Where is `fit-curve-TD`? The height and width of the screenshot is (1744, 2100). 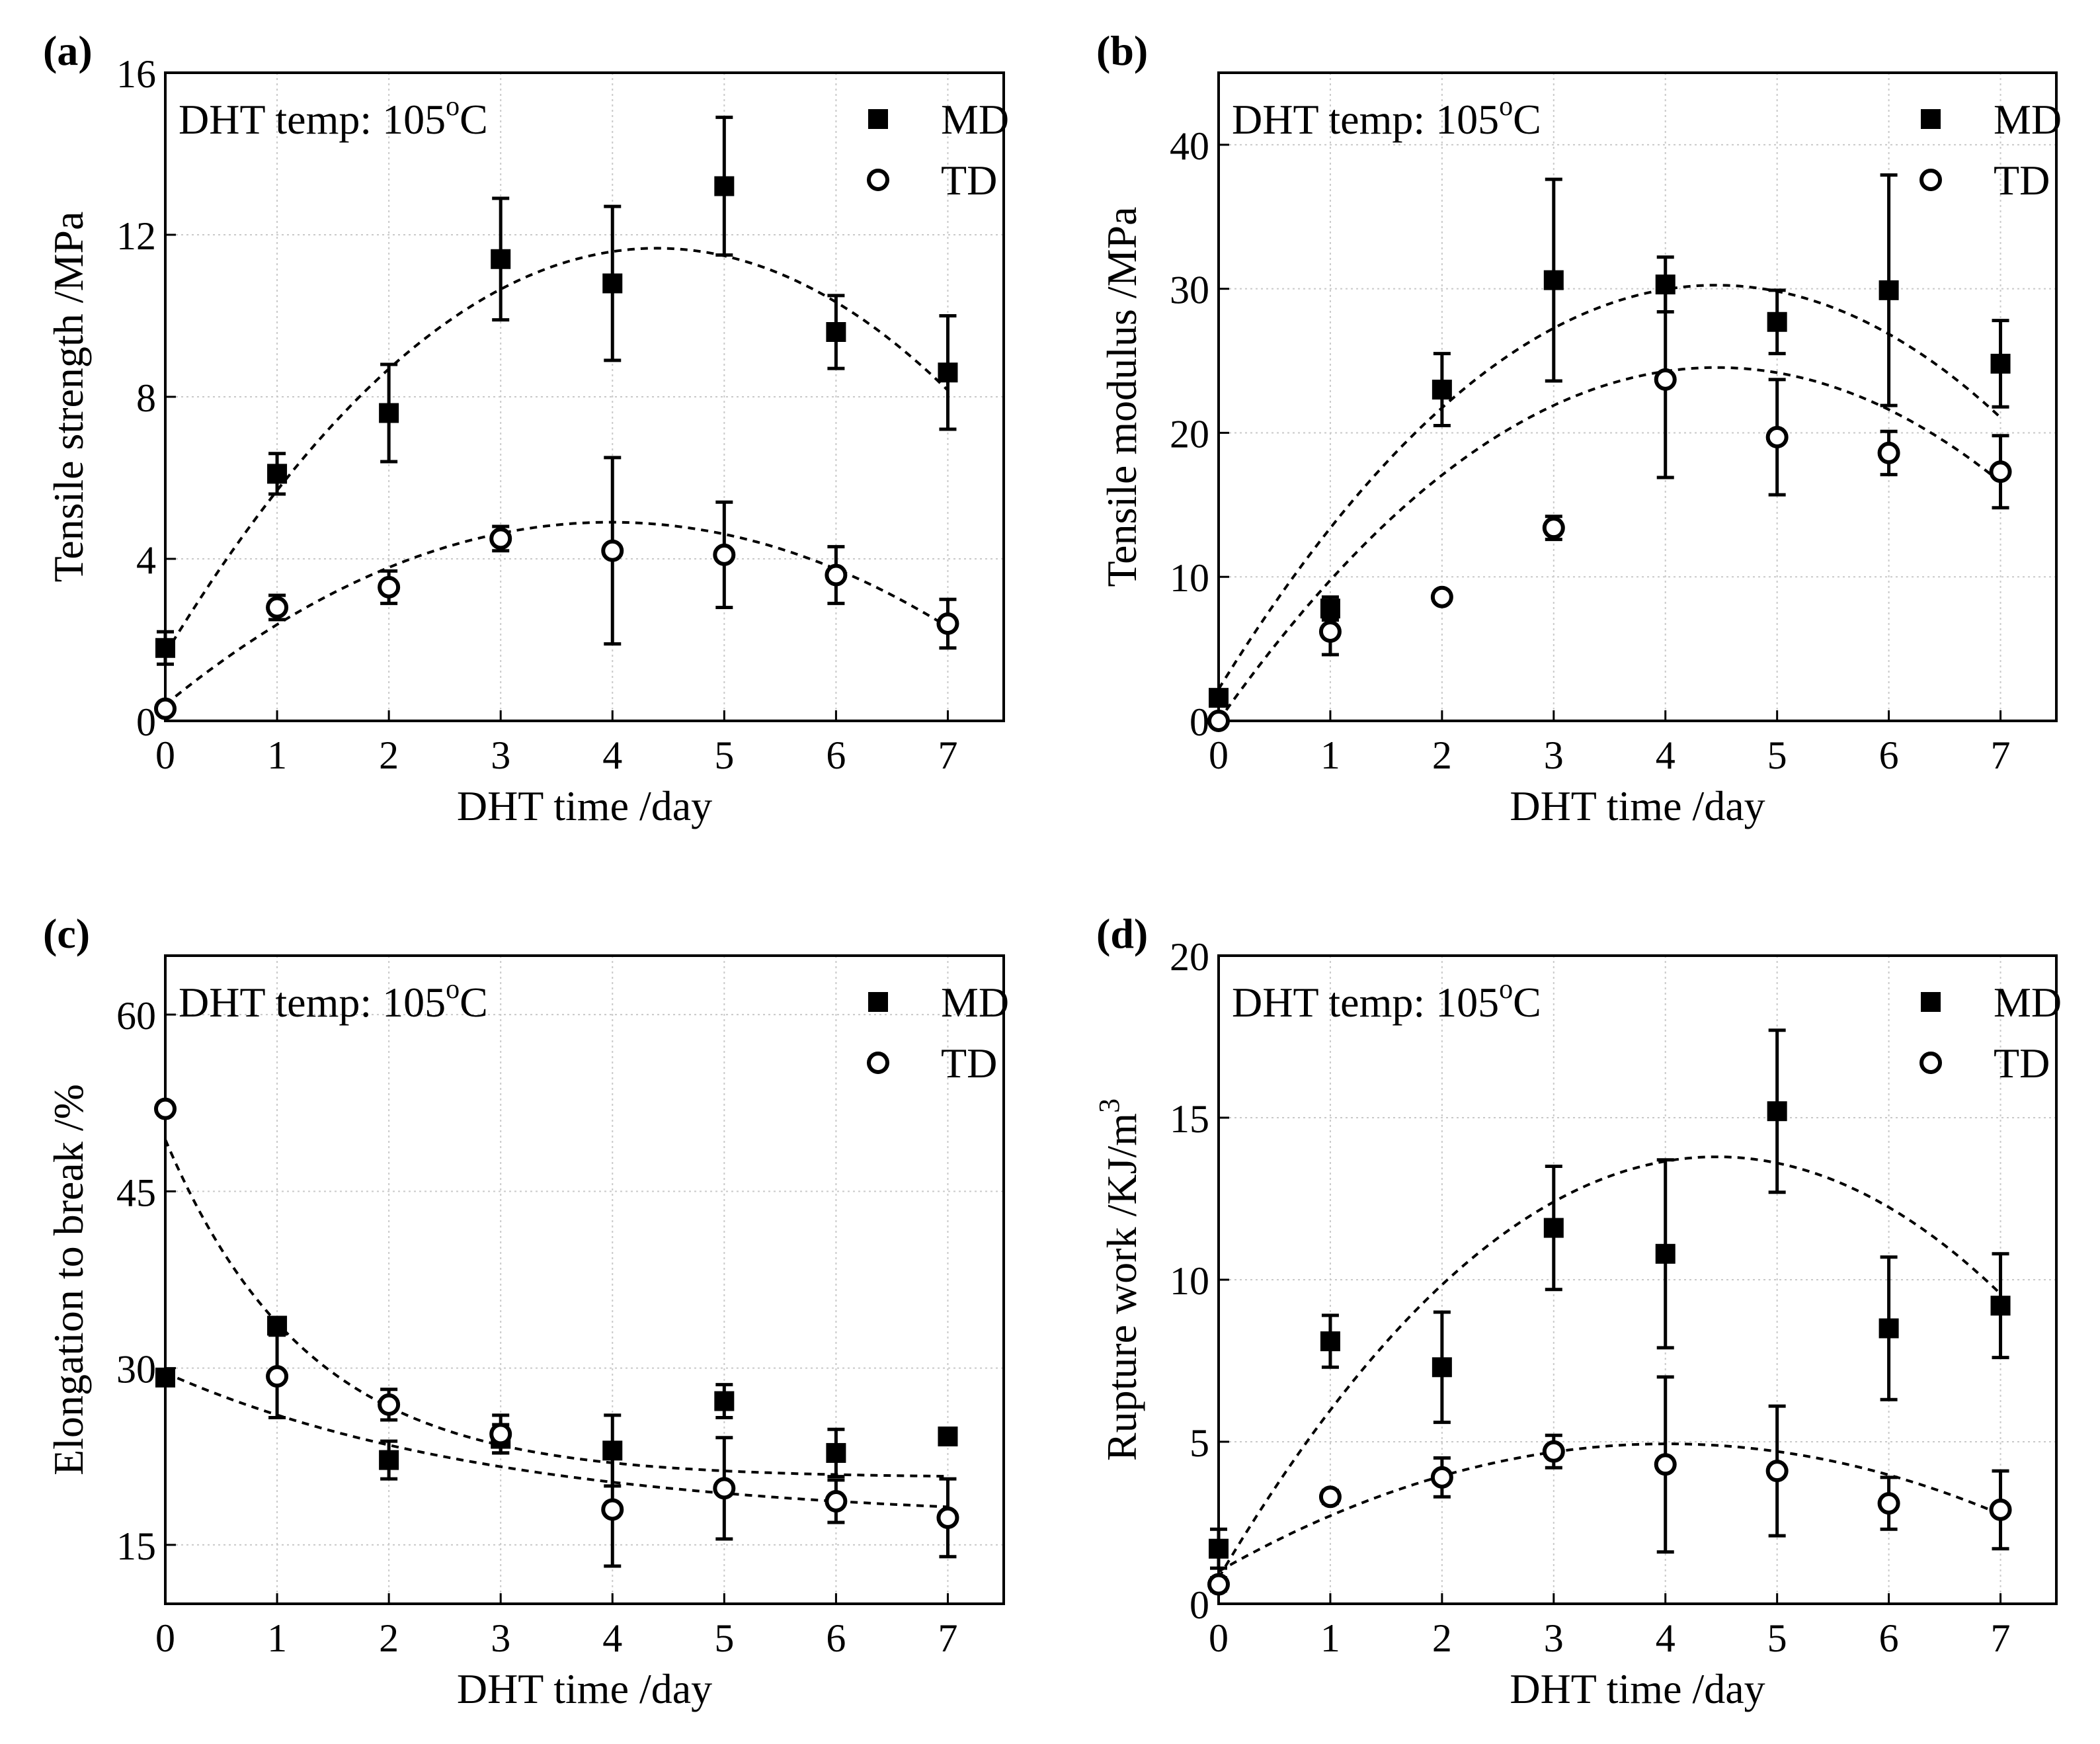 fit-curve-TD is located at coordinates (556, 1440).